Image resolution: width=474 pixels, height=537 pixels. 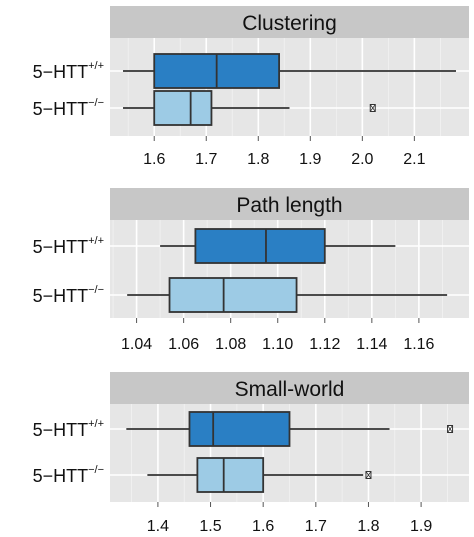 I want to click on x-tick-label: 2.1, so click(x=414, y=159).